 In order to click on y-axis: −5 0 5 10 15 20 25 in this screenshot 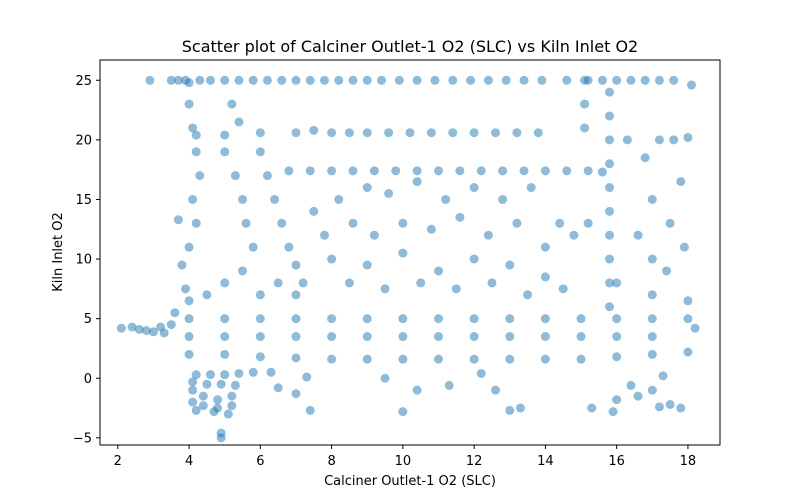, I will do `click(86, 260)`.